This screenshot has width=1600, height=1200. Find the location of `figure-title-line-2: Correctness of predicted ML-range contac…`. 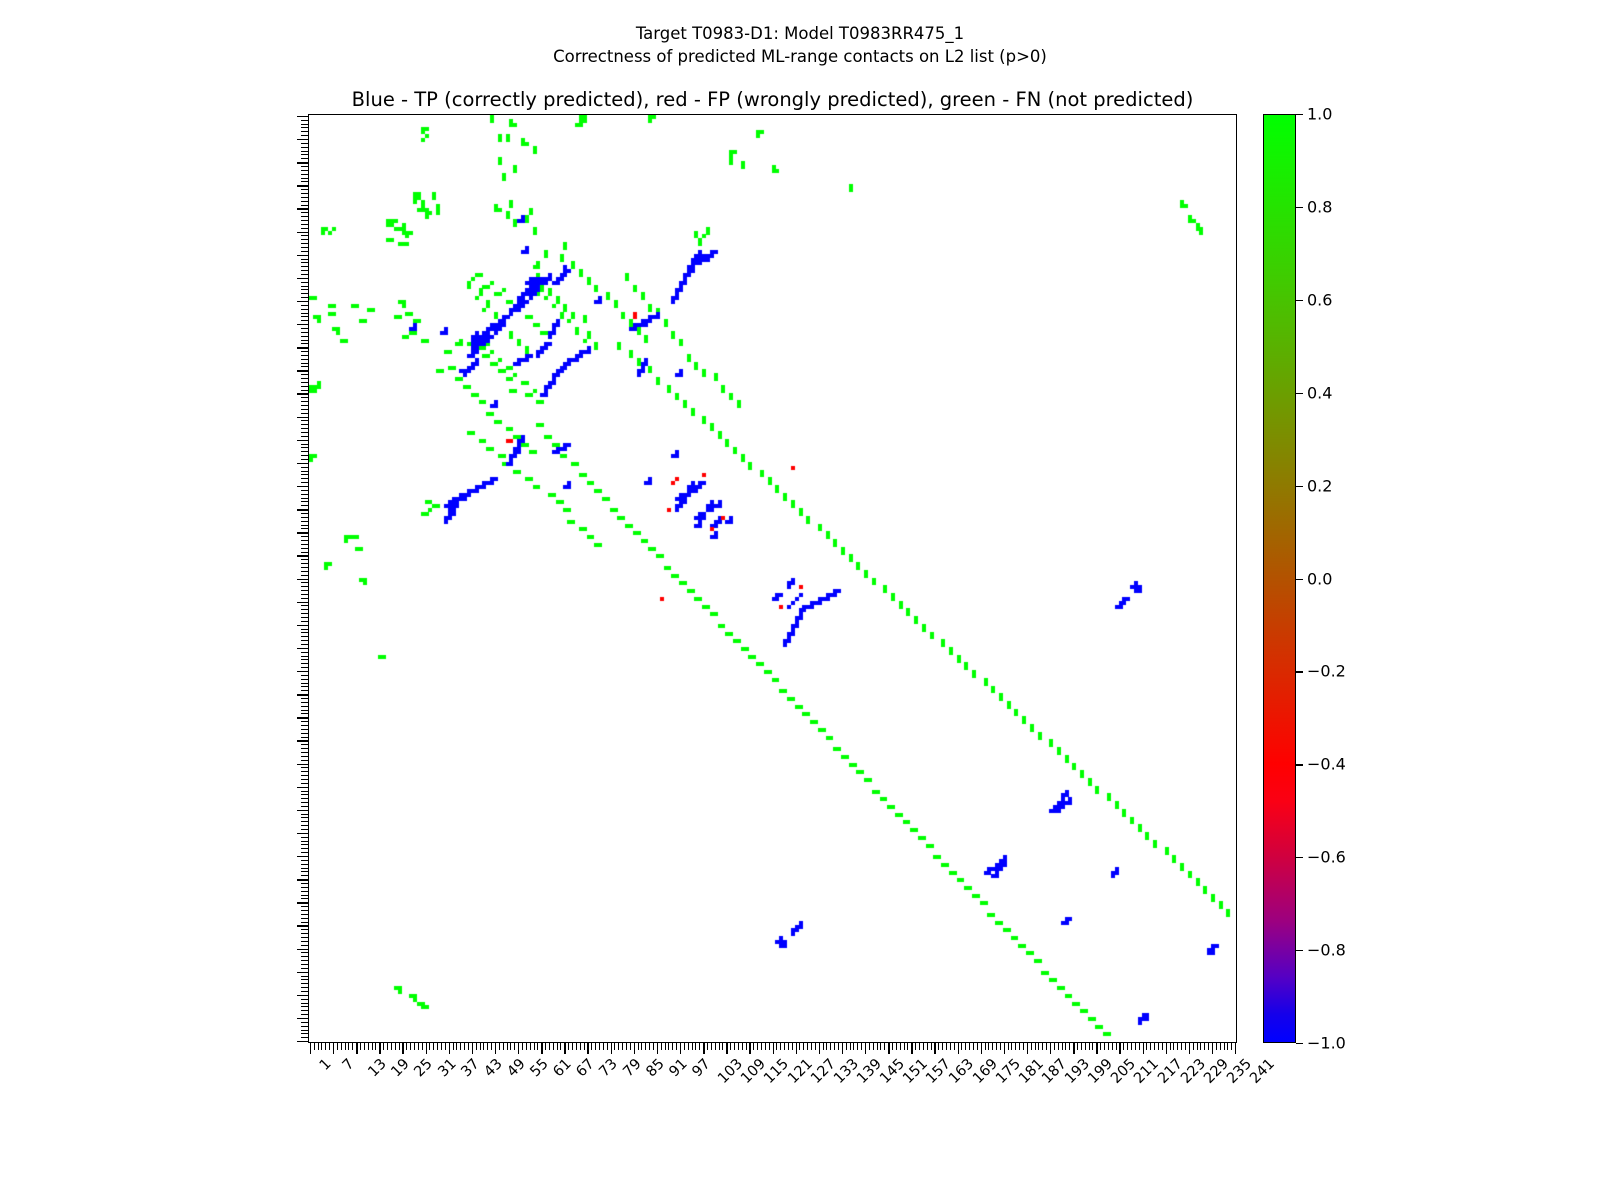

figure-title-line-2: Correctness of predicted ML-range contac… is located at coordinates (800, 56).